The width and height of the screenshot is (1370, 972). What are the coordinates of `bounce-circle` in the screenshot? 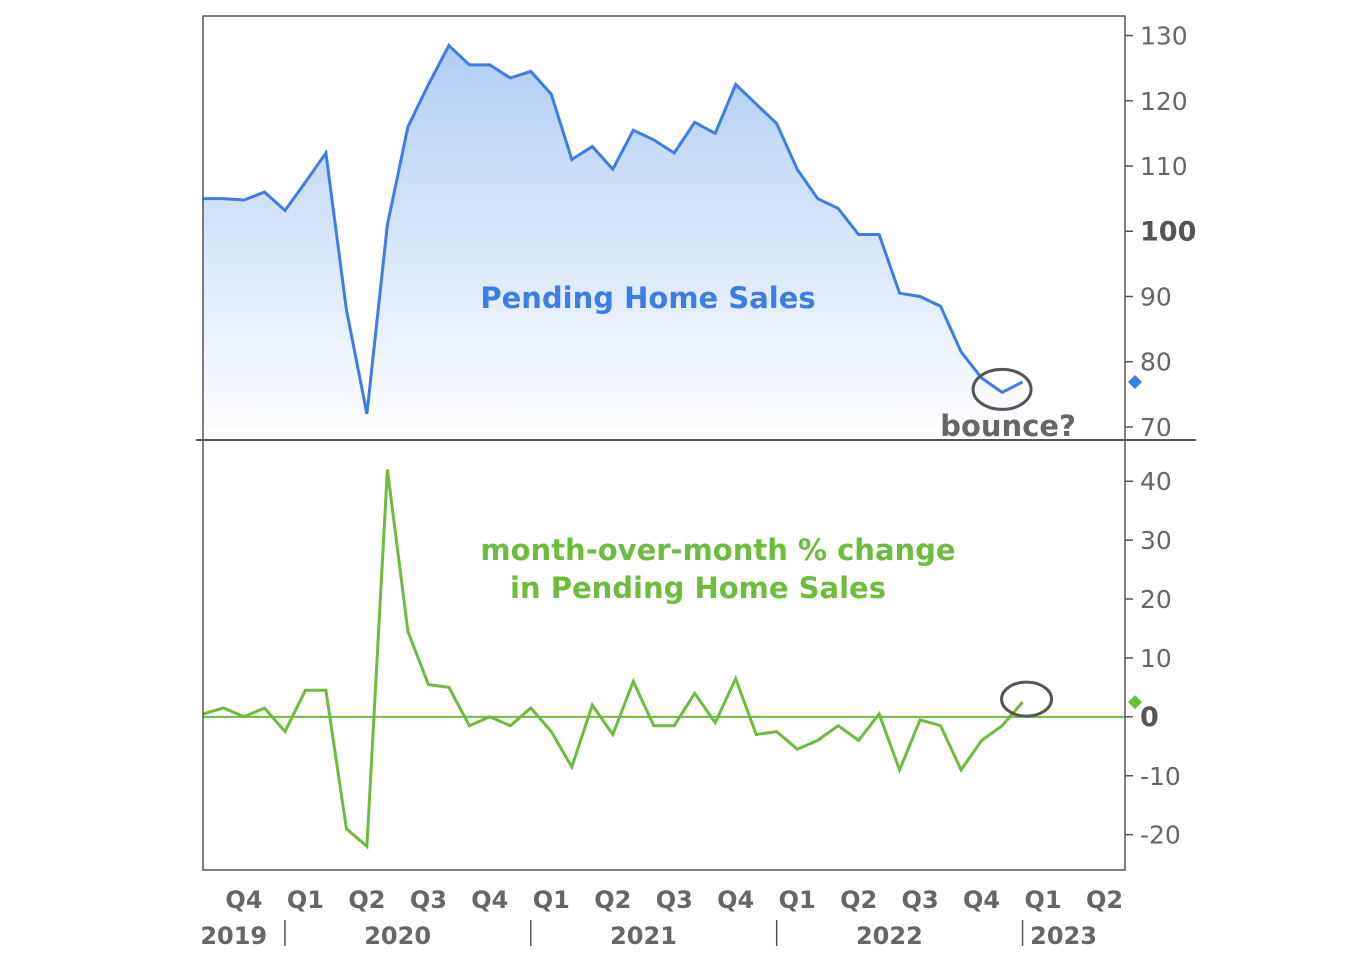 It's located at (1002, 389).